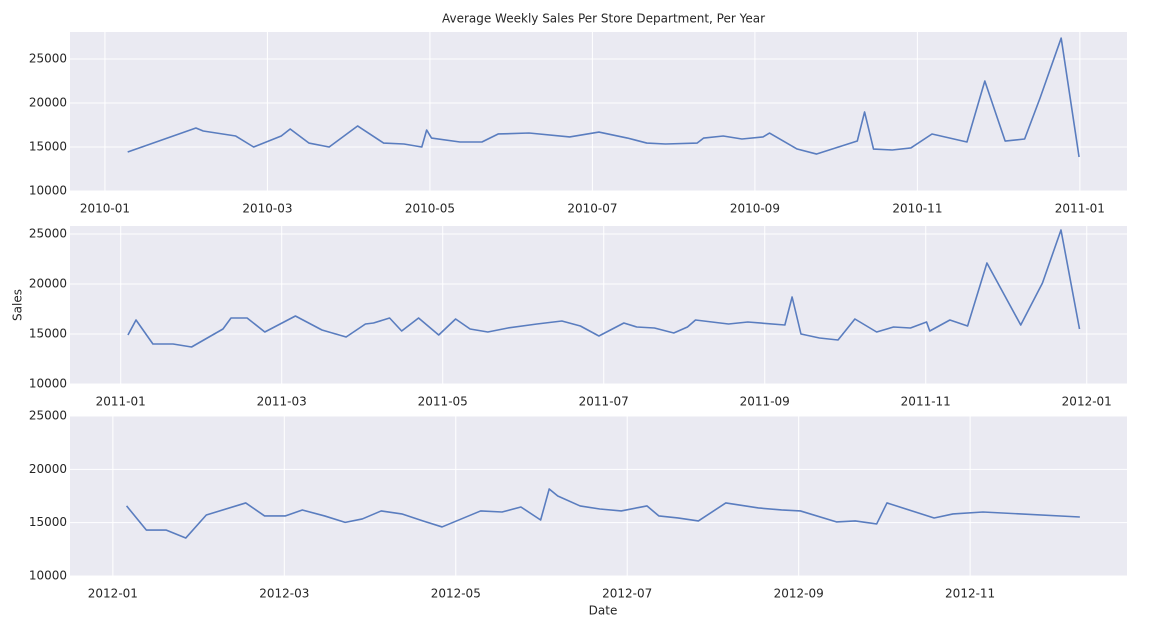 The height and width of the screenshot is (637, 1176). I want to click on x-tick-label: 2011-11, so click(926, 402).